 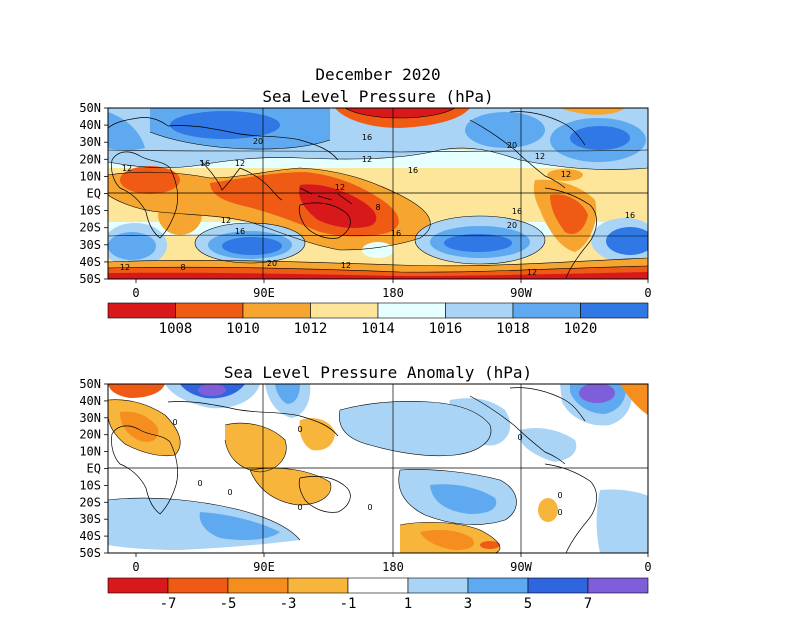 I want to click on anomaly-title: Sea Level Pressure Anomaly (hPa), so click(x=378, y=372).